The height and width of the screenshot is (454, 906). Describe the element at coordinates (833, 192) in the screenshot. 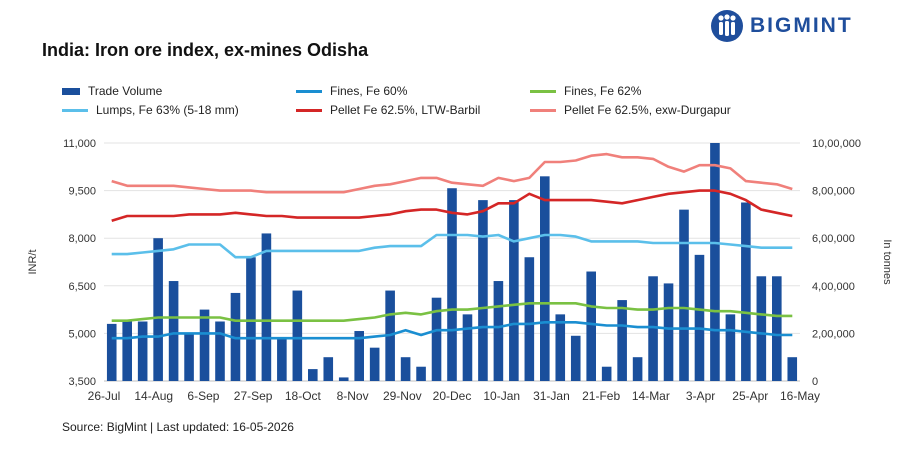

I see `y2-tick-label: 8,00,000` at that location.